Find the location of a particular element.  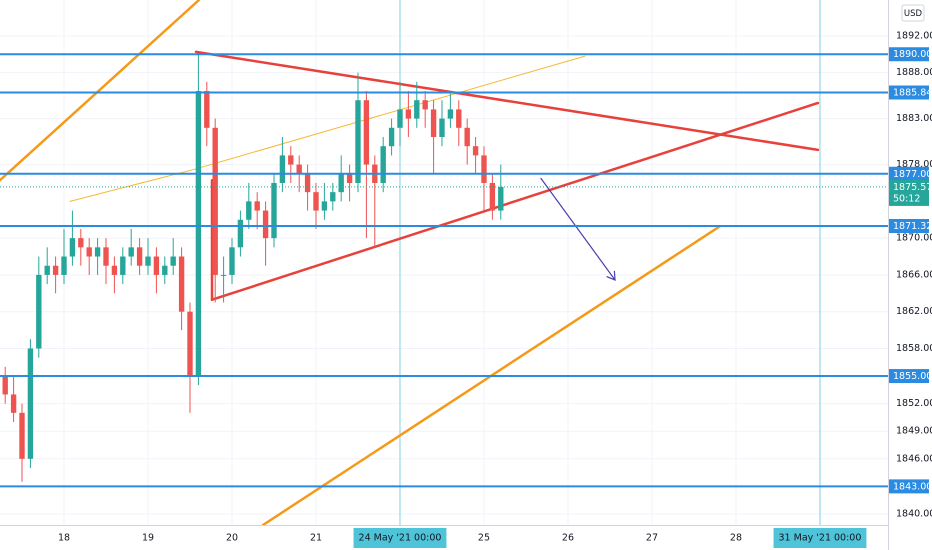

x-tick-label: 25 is located at coordinates (484, 538).